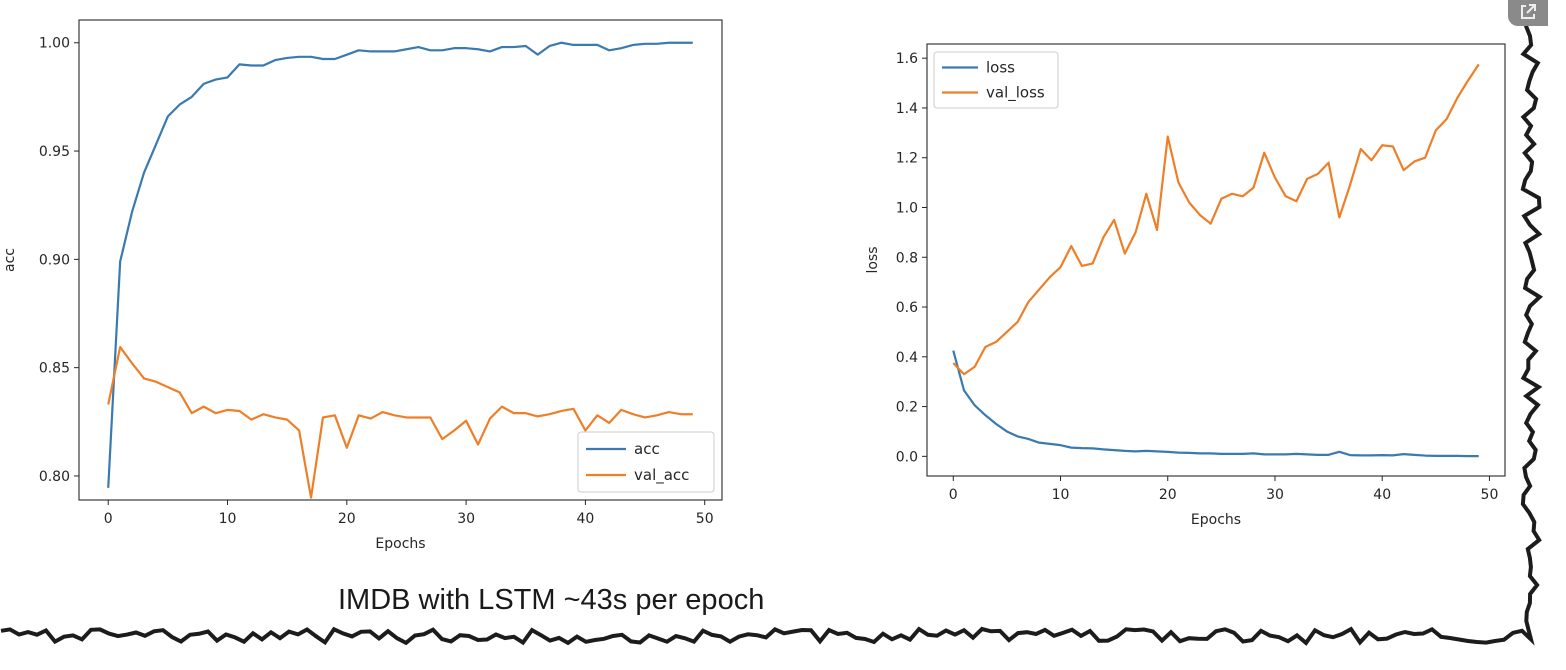 Image resolution: width=1566 pixels, height=670 pixels. Describe the element at coordinates (54, 152) in the screenshot. I see `y-tick-label: 0.95` at that location.